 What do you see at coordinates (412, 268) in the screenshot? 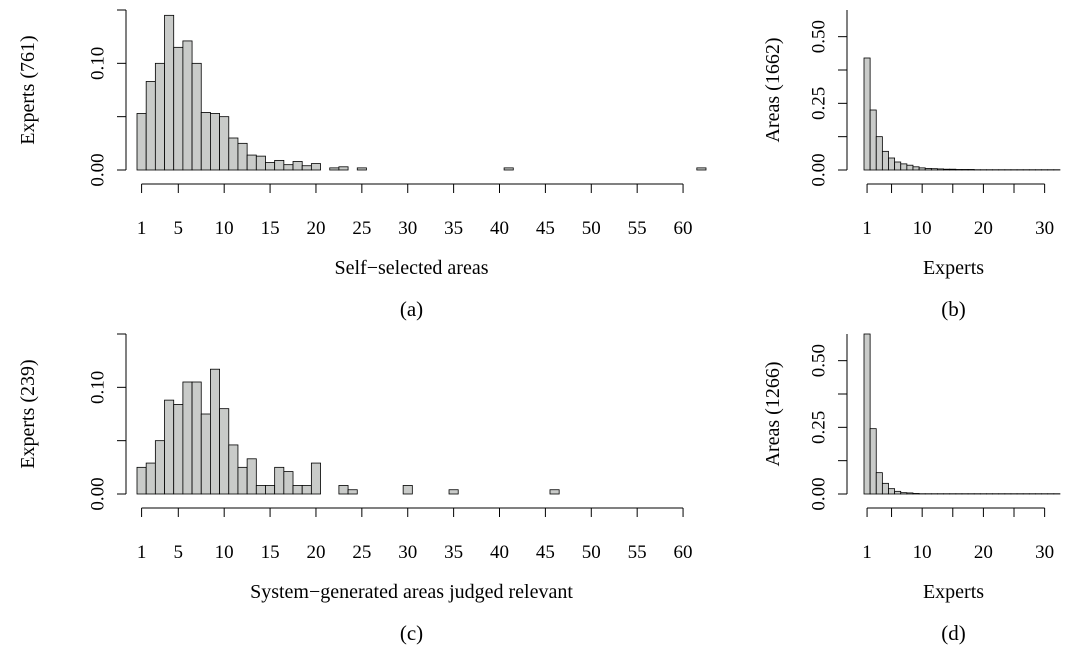
I see `x-axis-label: Self−selected areas` at bounding box center [412, 268].